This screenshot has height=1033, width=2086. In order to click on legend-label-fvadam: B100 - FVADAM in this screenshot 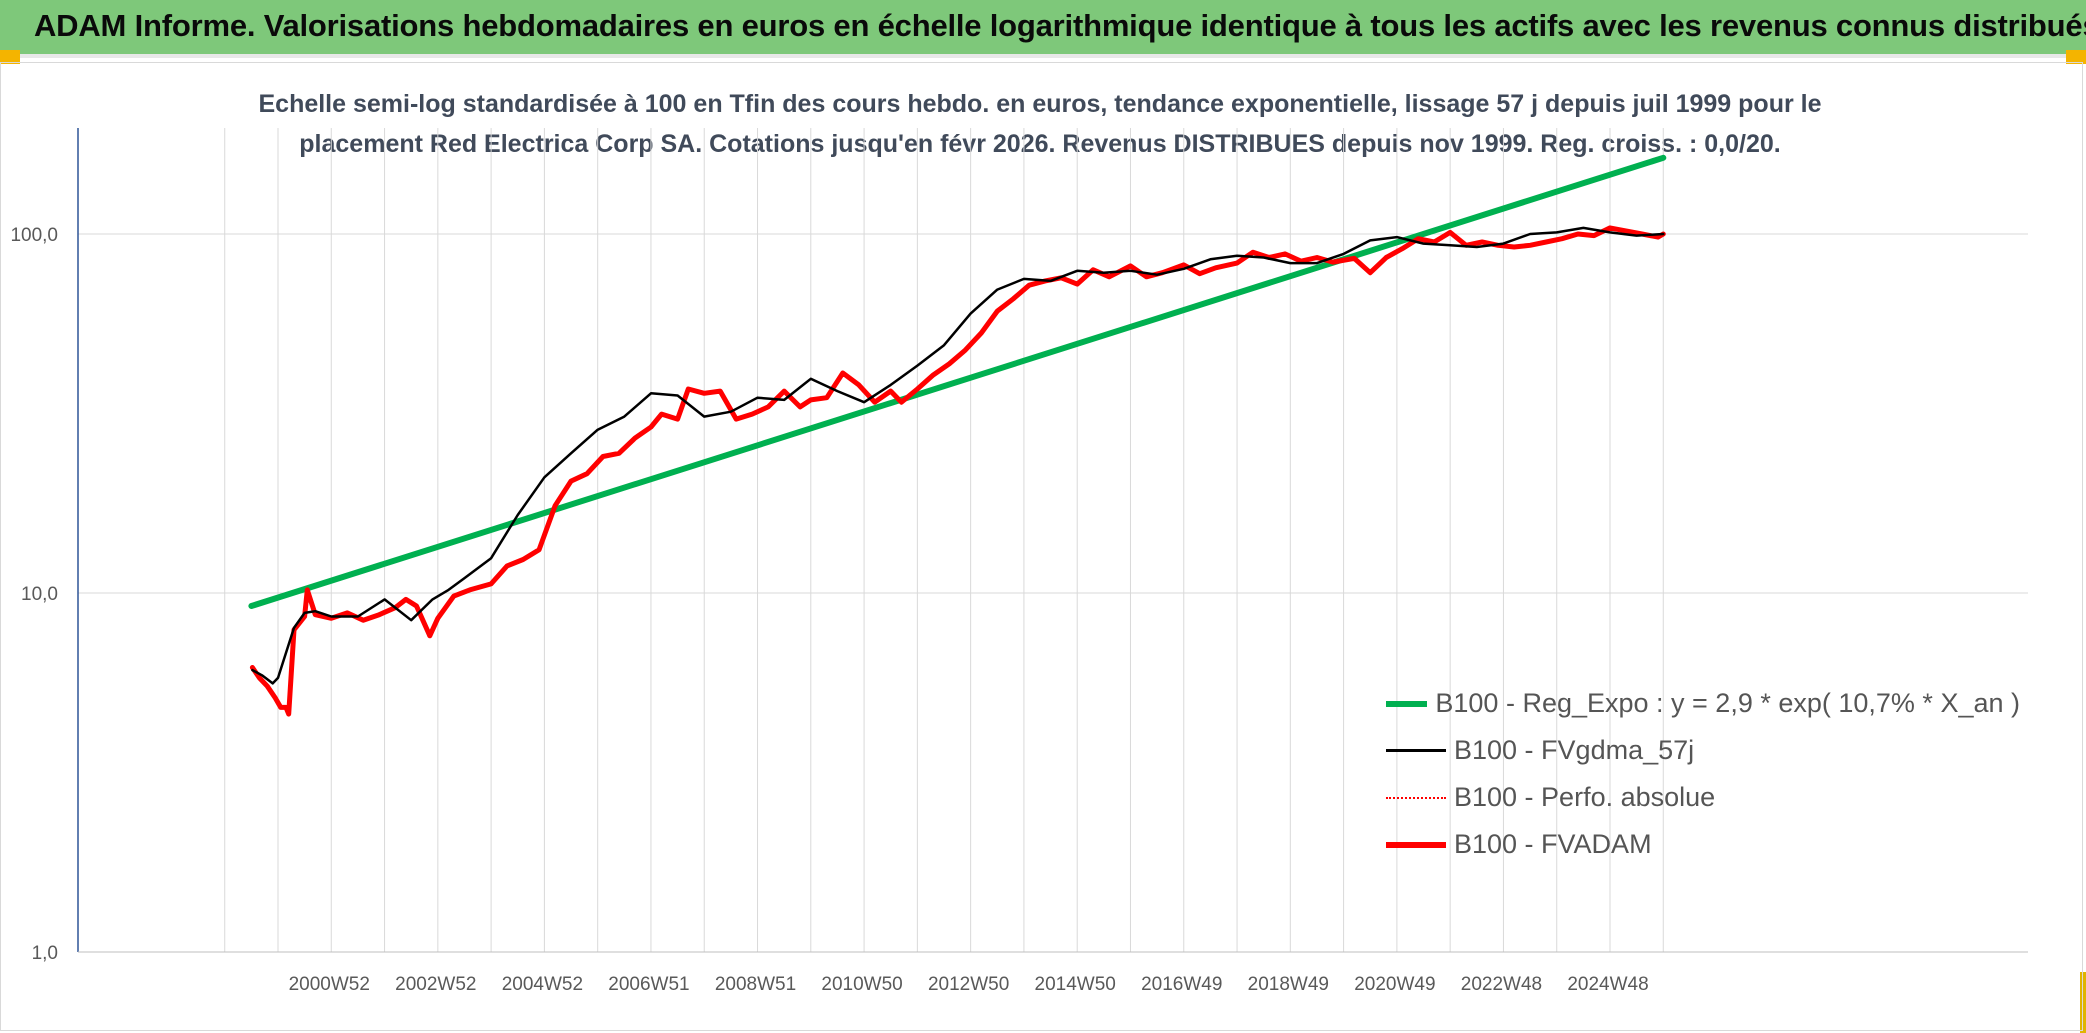, I will do `click(1553, 844)`.